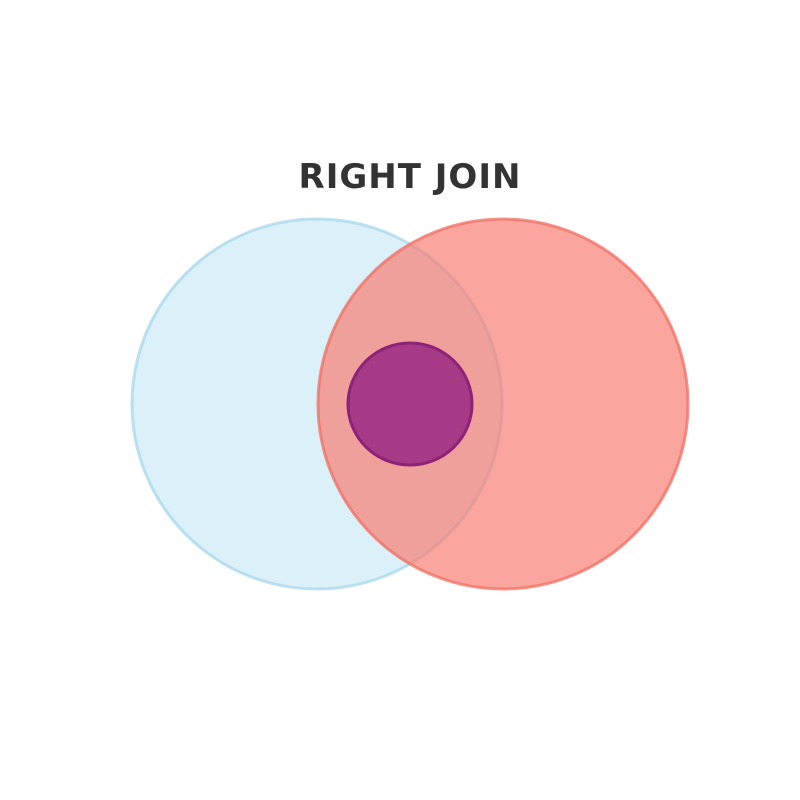  Describe the element at coordinates (410, 404) in the screenshot. I see `matched-rows-circle` at that location.